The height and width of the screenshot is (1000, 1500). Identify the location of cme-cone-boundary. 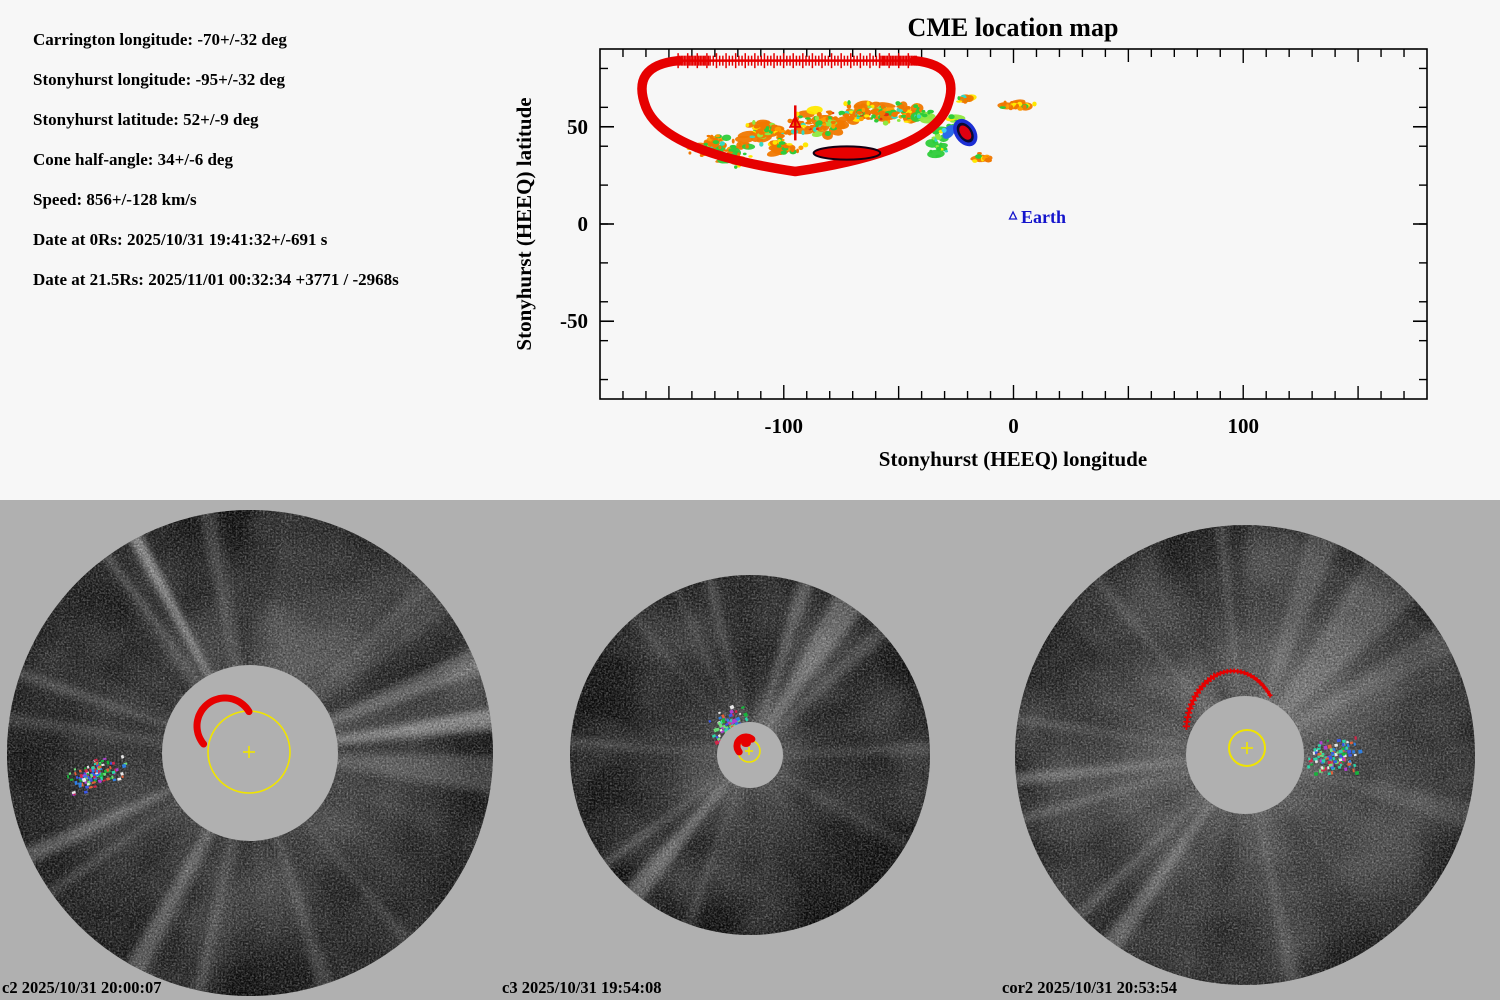
(796, 116).